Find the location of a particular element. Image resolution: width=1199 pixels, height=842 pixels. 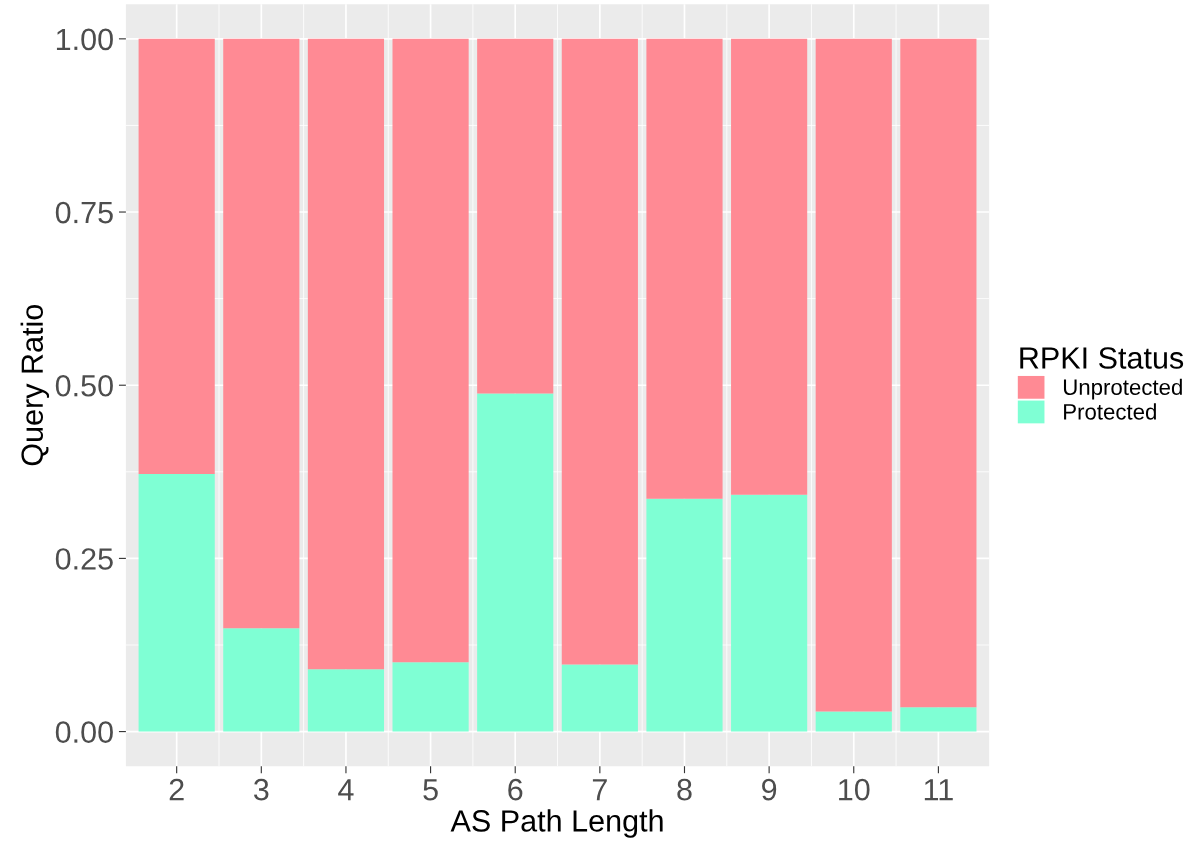

x-tick-label: 11 is located at coordinates (938, 790).